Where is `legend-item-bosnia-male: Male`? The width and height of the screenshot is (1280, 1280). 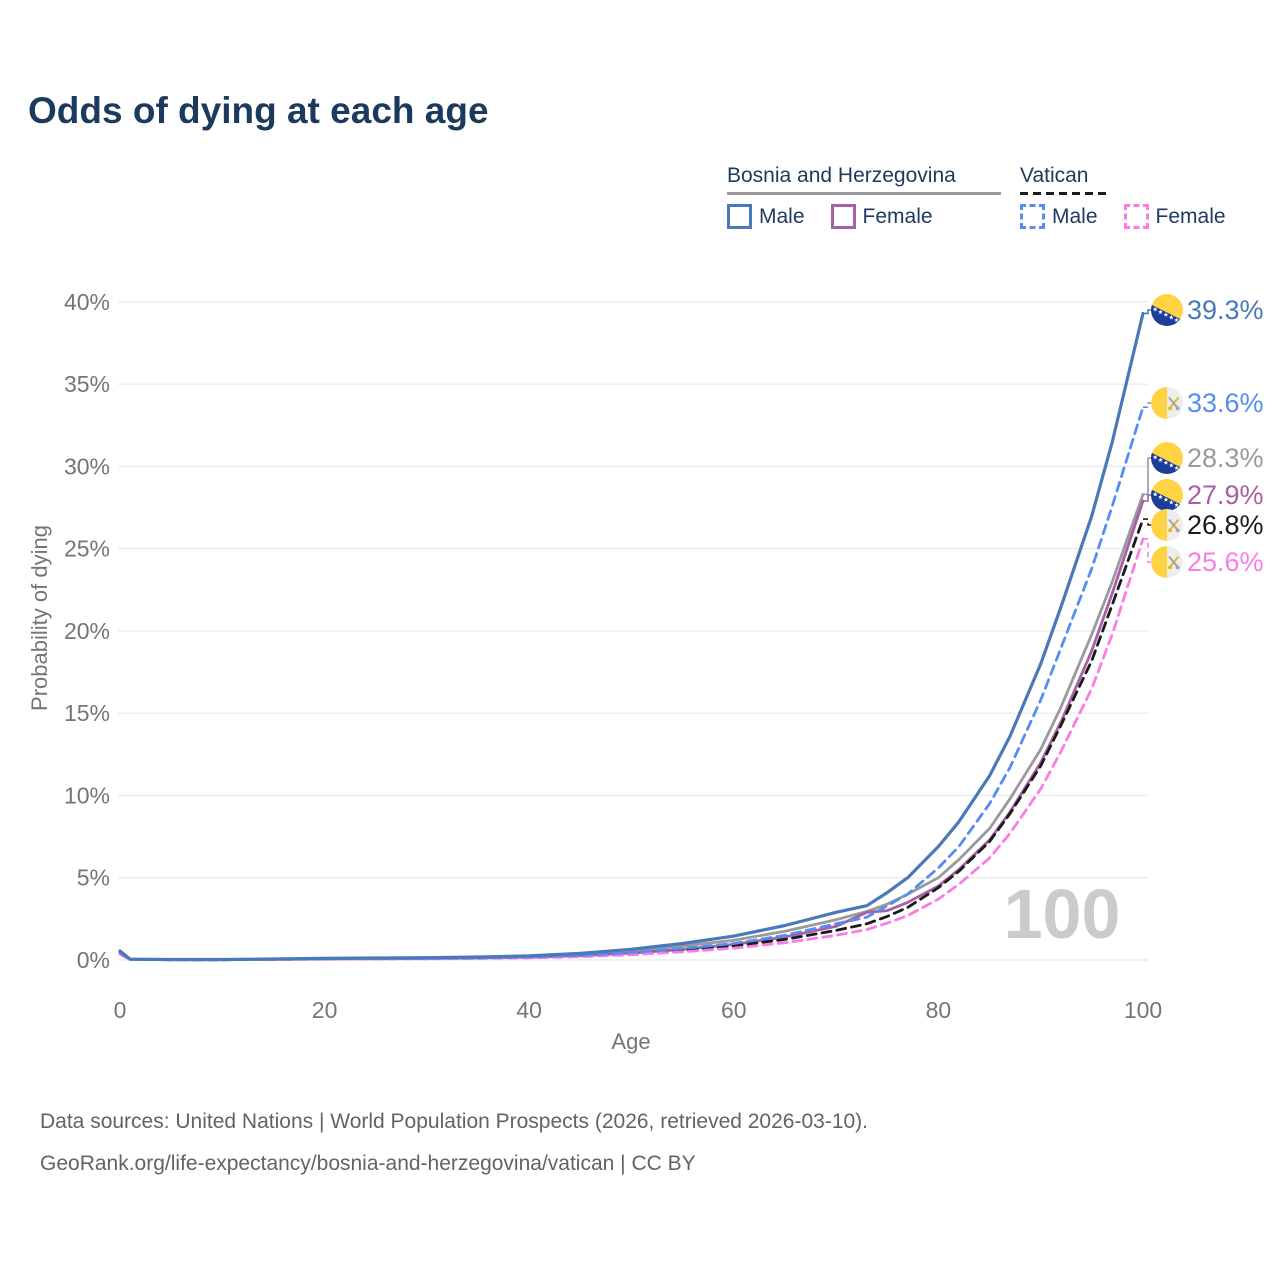
legend-item-bosnia-male: Male is located at coordinates (766, 216).